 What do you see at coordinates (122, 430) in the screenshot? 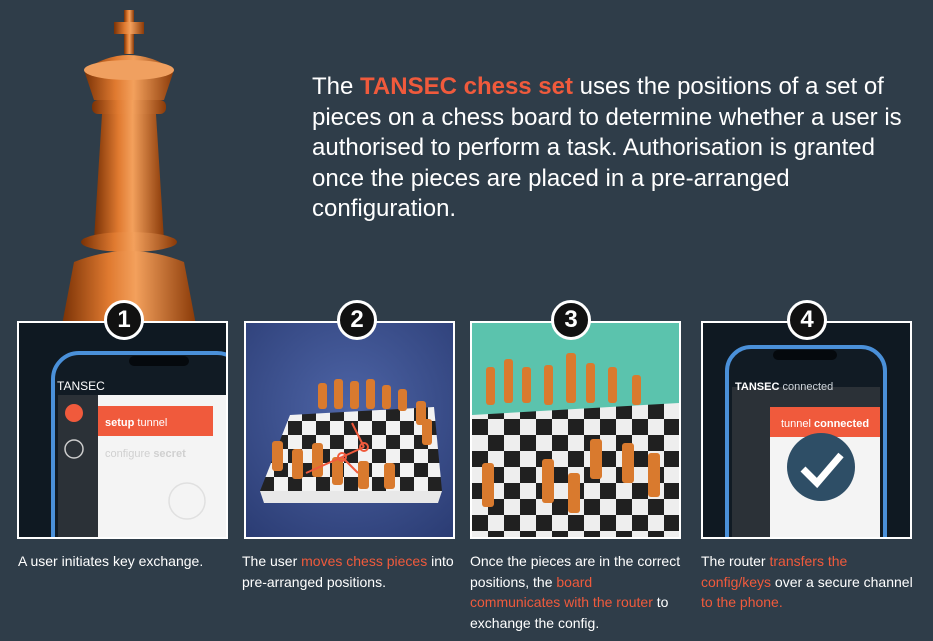
I see `step-1-image: TANSEC setup tunnel configure secret` at bounding box center [122, 430].